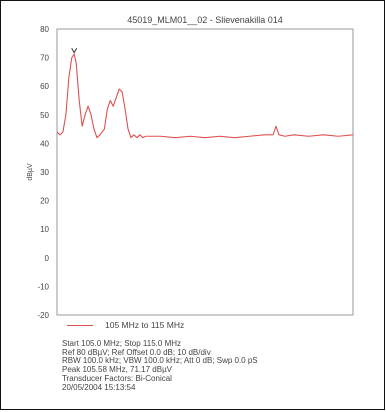  I want to click on y-tick-label: 40, so click(44, 143).